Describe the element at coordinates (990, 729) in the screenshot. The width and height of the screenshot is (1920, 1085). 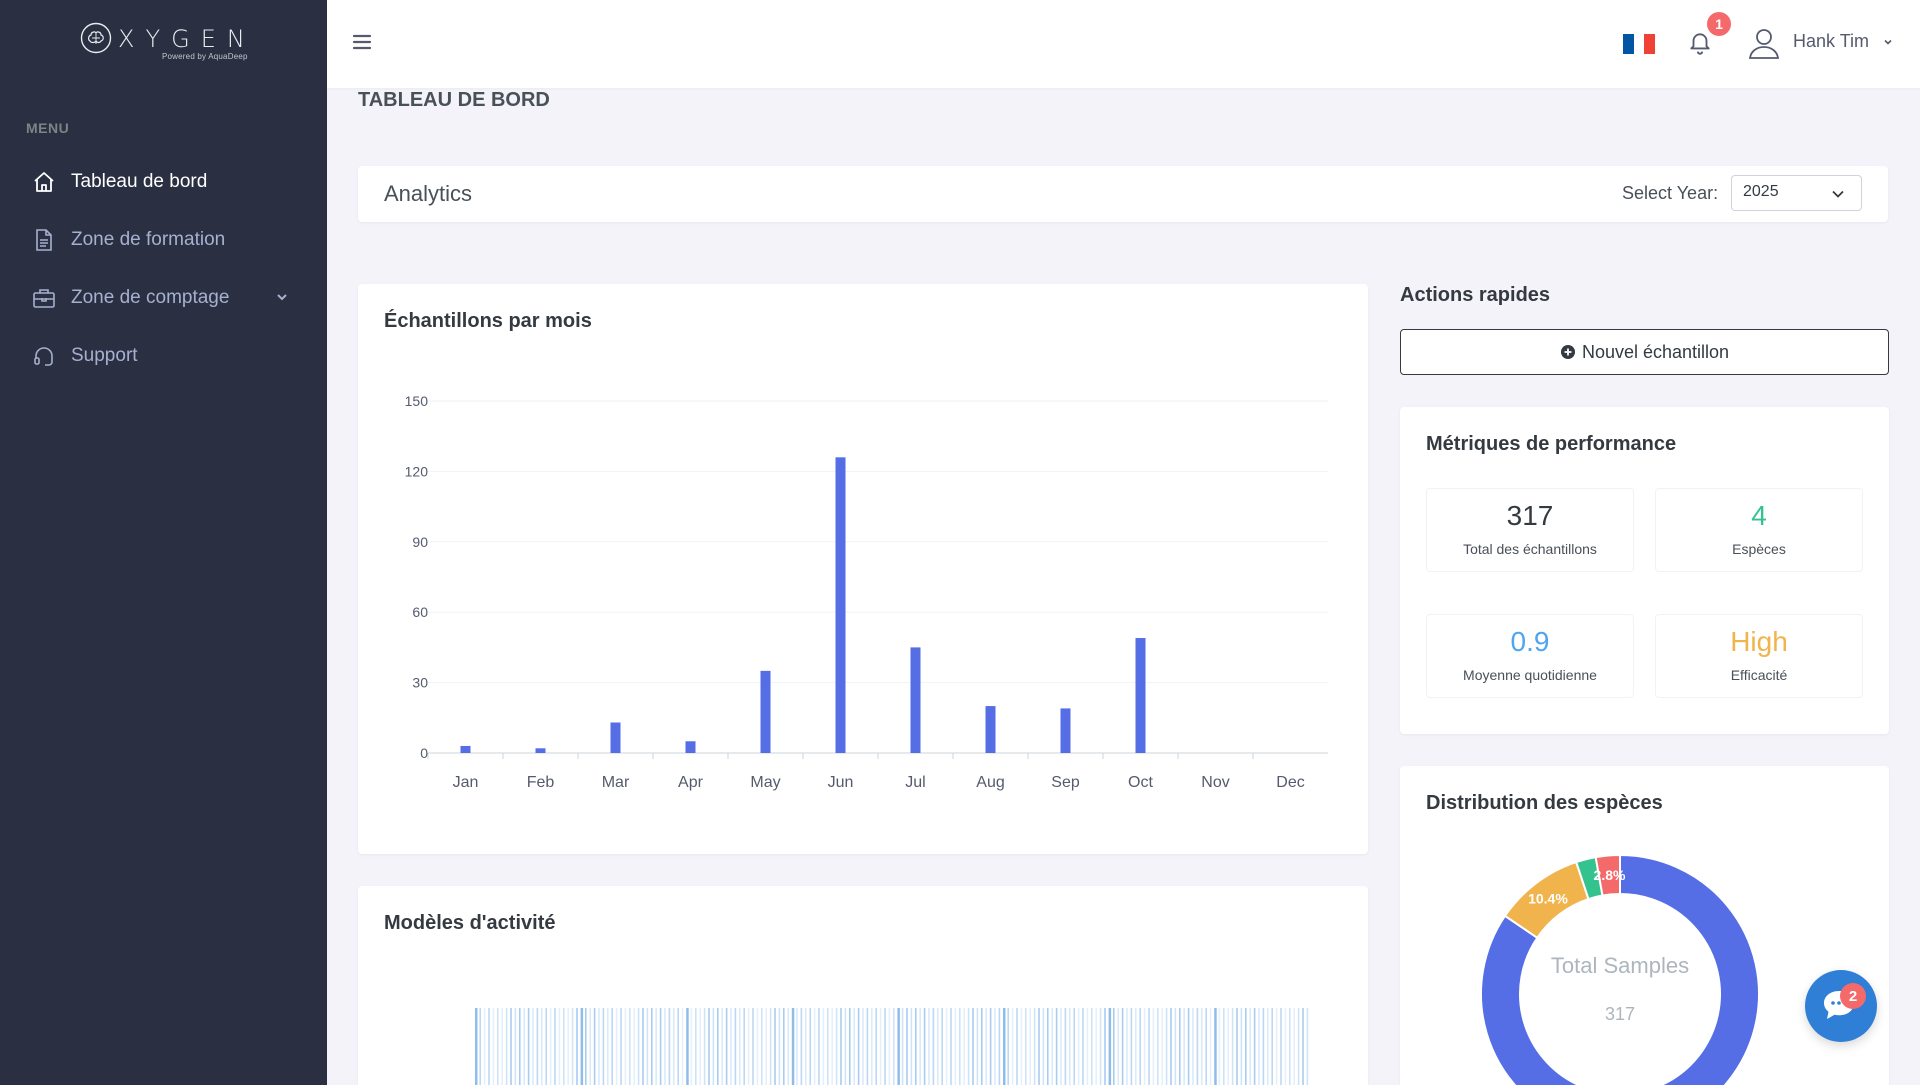
I see `bar-aug` at that location.